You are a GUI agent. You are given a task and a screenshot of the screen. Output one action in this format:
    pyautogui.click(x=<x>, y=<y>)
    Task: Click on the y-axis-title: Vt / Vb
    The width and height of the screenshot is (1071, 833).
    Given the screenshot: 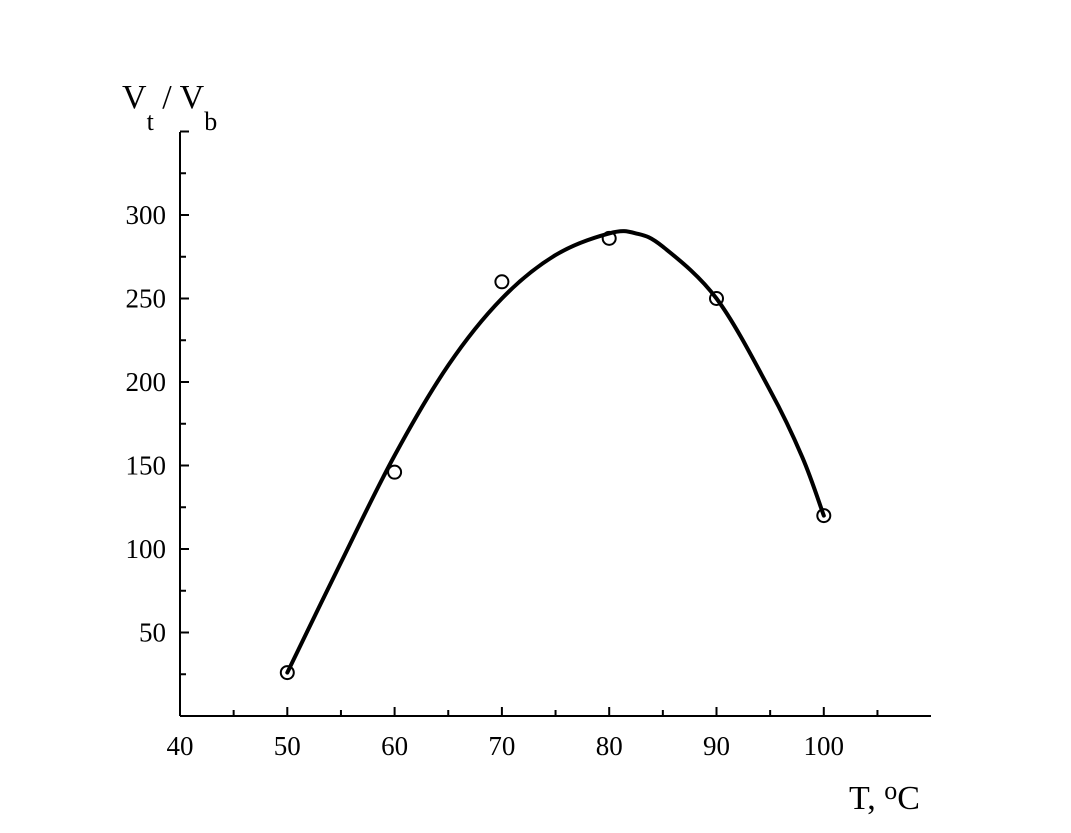 What is the action you would take?
    pyautogui.click(x=169, y=107)
    